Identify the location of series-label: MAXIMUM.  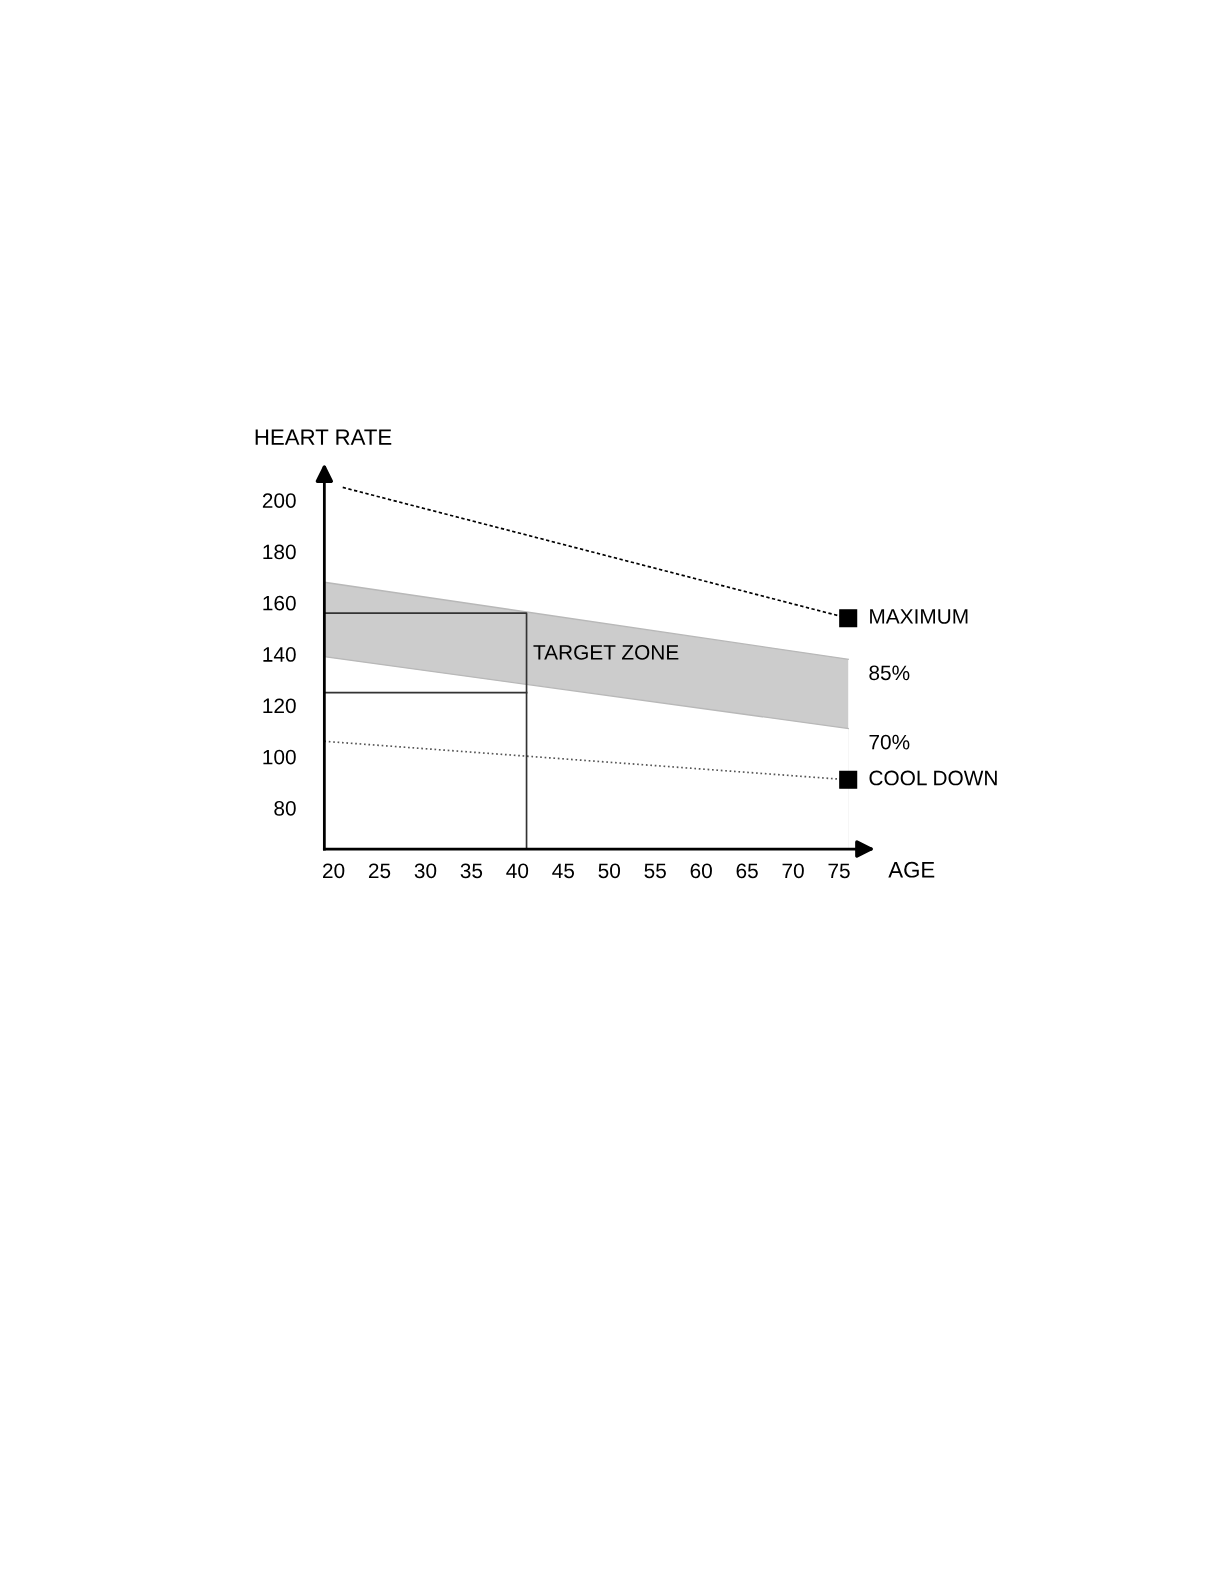
(919, 616).